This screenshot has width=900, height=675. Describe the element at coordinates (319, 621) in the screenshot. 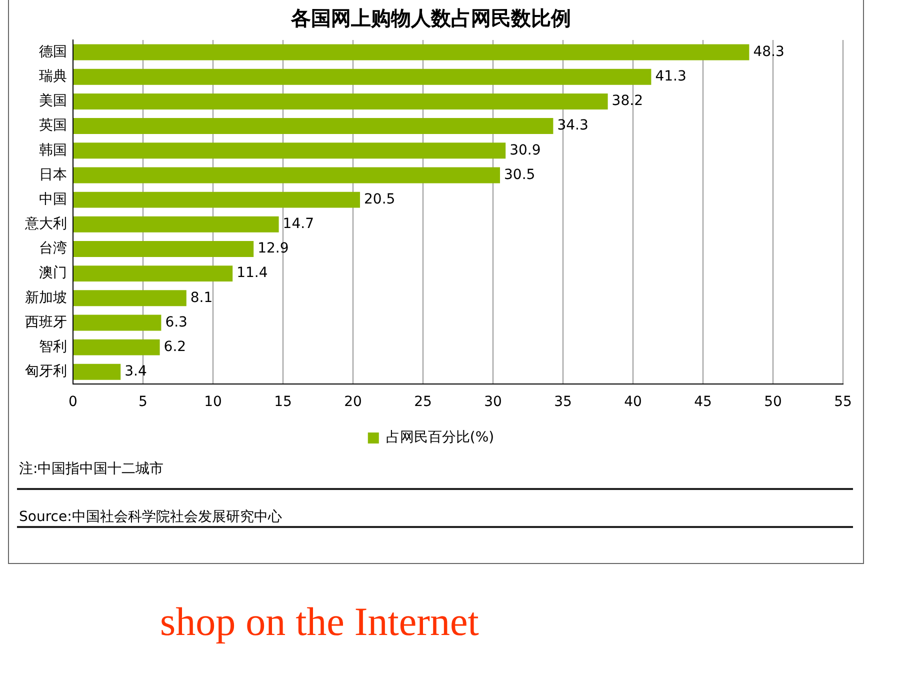

I see `text: shop on the Internet` at that location.